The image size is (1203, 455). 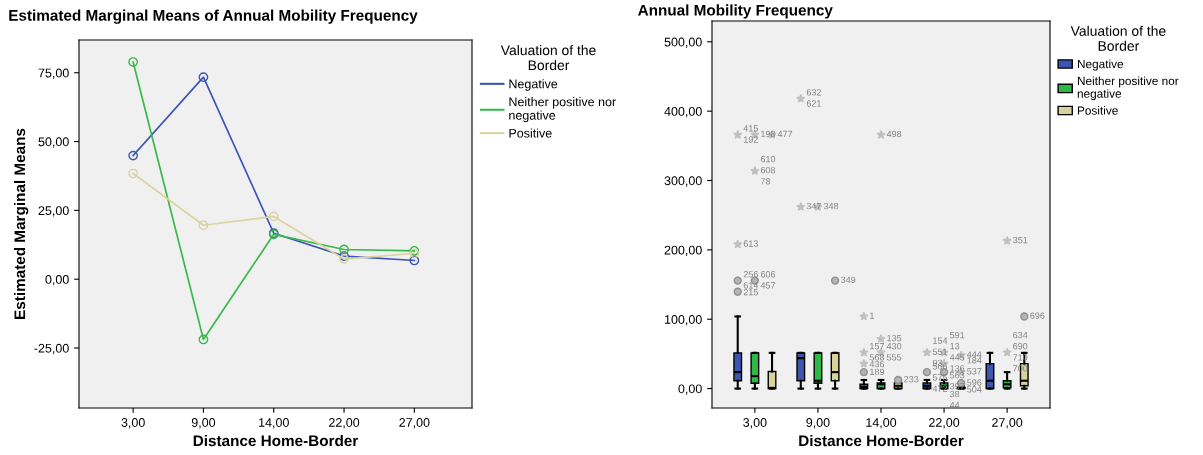 I want to click on annotation: 136, so click(x=957, y=368).